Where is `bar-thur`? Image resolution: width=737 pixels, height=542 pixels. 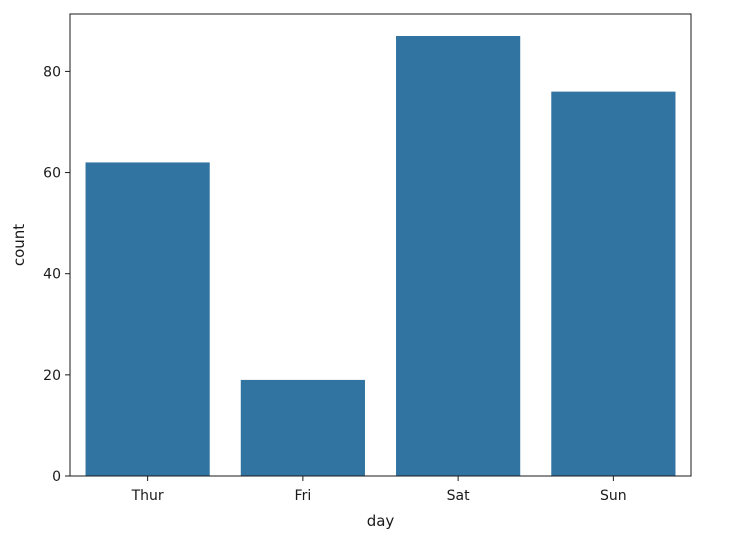 bar-thur is located at coordinates (147, 319).